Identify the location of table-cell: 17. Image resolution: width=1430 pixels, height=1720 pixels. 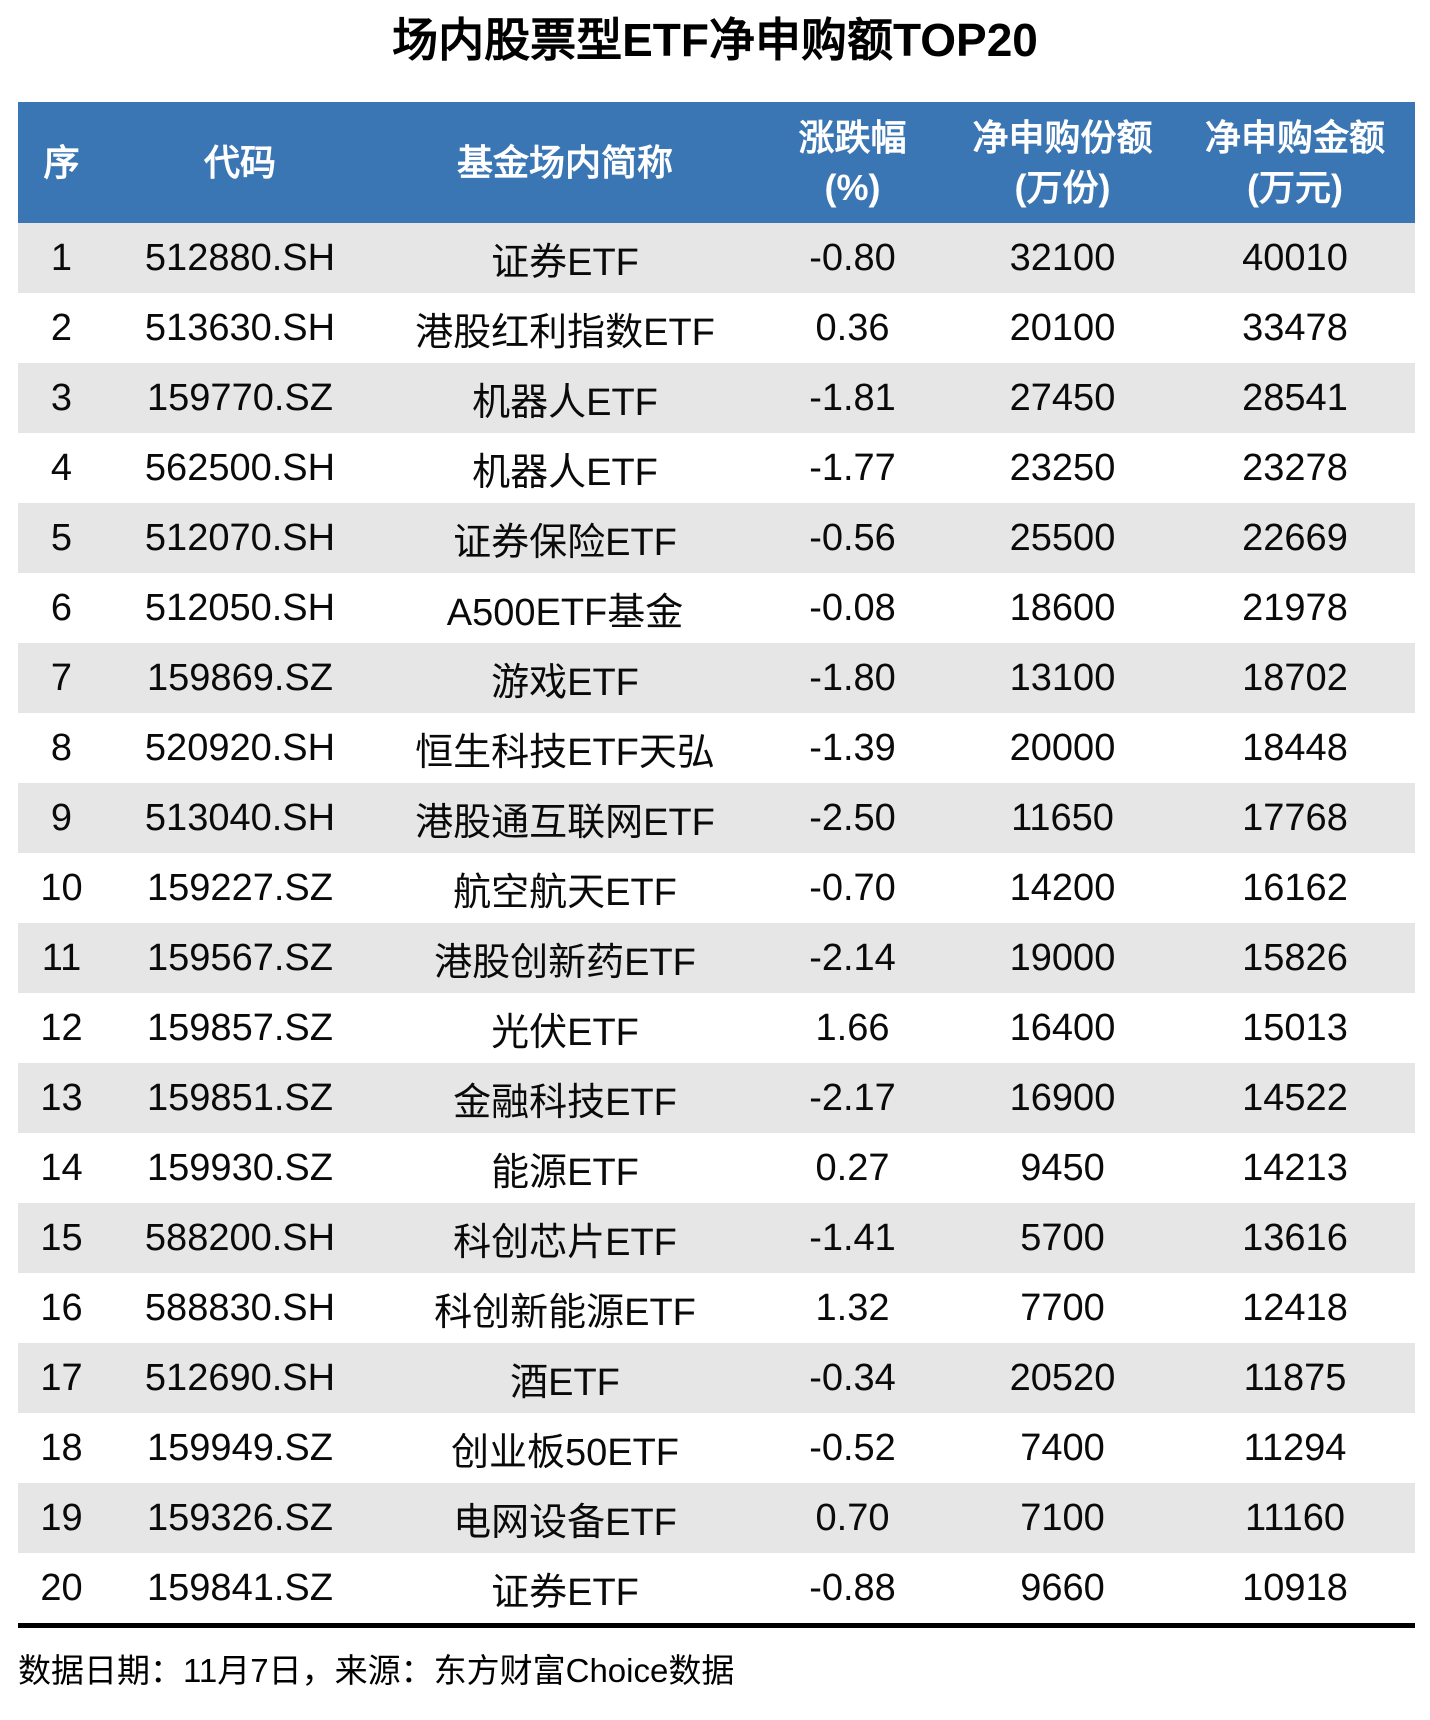
(61, 1377).